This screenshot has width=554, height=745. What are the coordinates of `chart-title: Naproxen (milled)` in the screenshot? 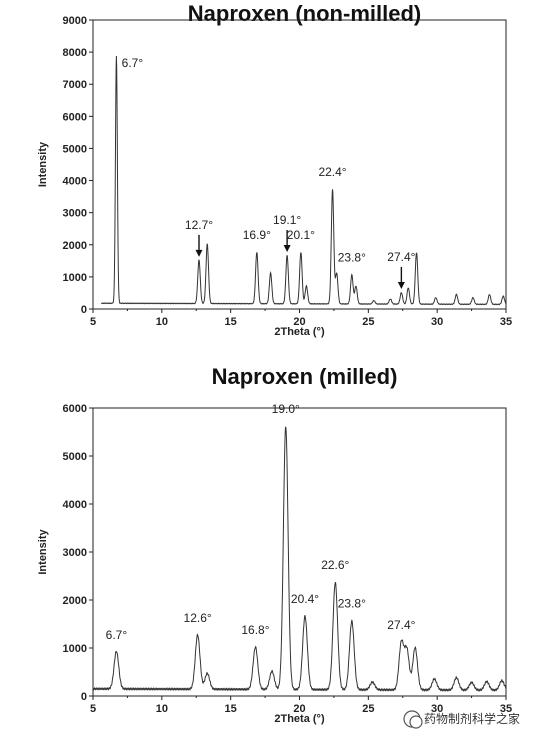 It's located at (305, 376).